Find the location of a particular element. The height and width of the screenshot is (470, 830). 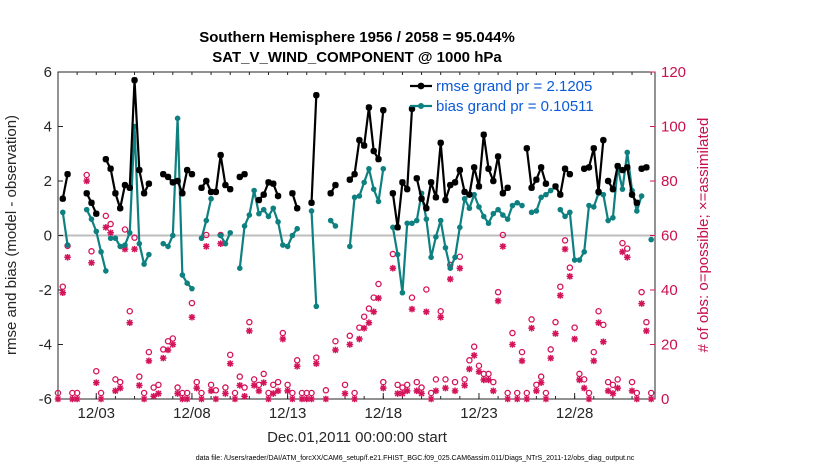

chart-subtitle: SAT_V_WIND_COMPONENT @ 1000 hPa is located at coordinates (357, 57).